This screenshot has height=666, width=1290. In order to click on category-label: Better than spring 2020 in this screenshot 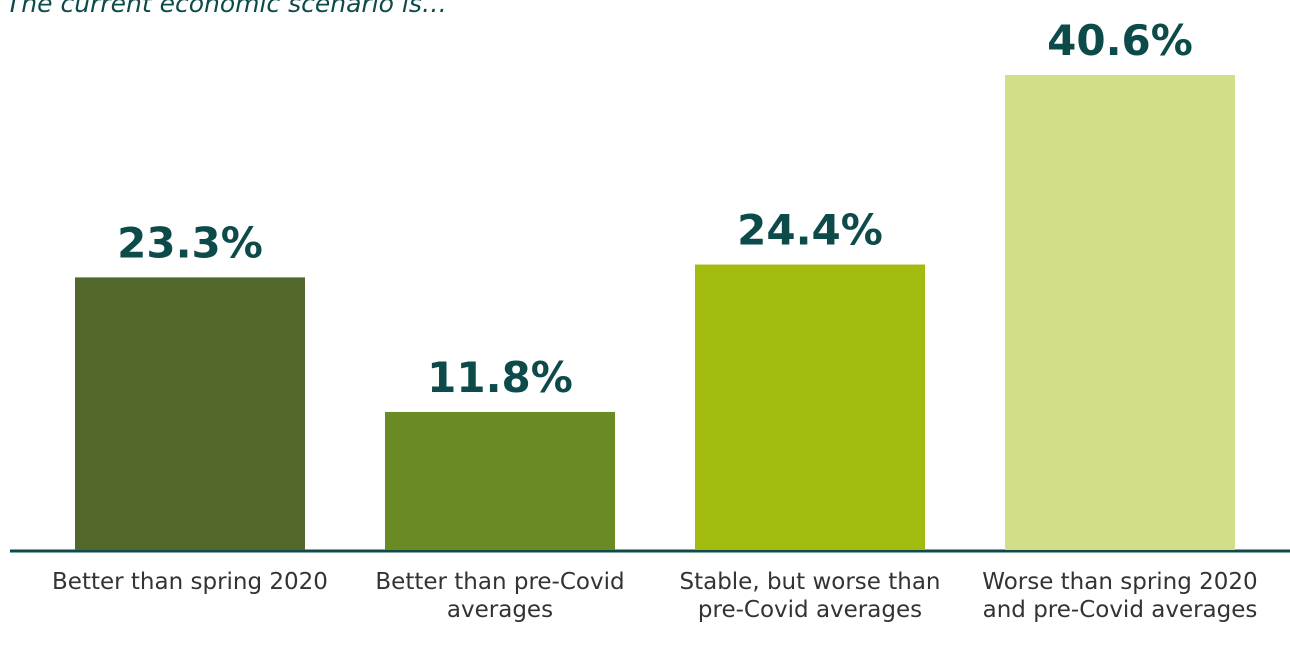, I will do `click(190, 582)`.